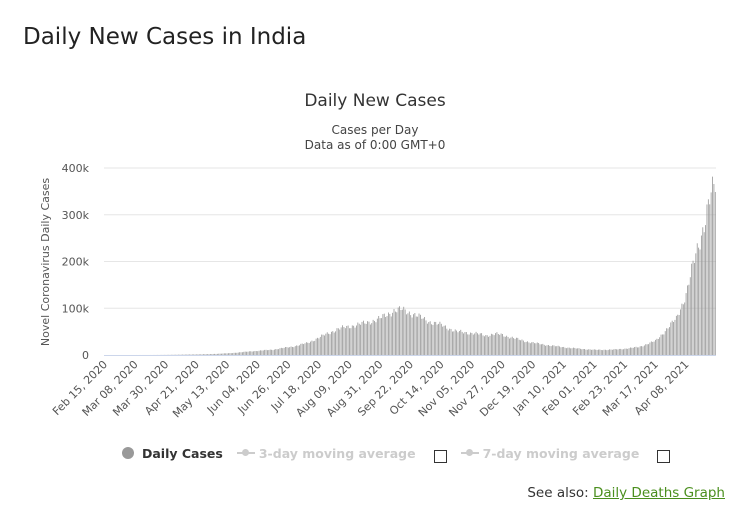 The width and height of the screenshot is (736, 531). Describe the element at coordinates (469, 453) in the screenshot. I see `legend-line-marker-icon` at that location.